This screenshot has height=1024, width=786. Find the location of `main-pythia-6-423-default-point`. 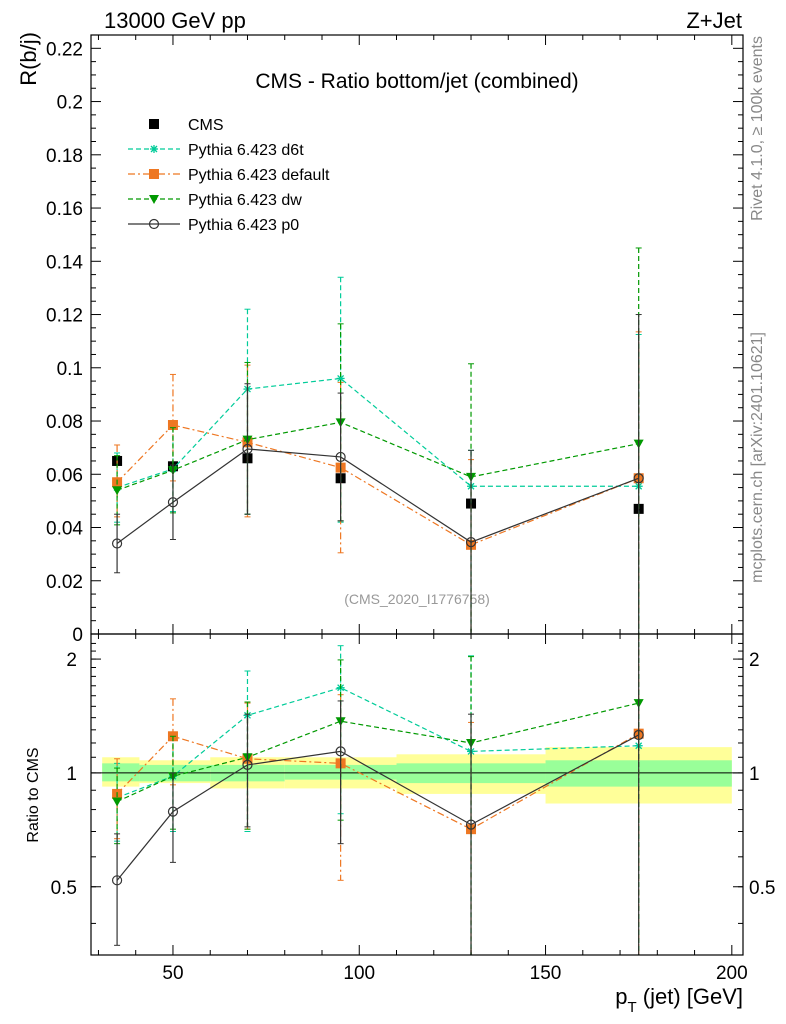

main-pythia-6-423-default-point is located at coordinates (172, 425).